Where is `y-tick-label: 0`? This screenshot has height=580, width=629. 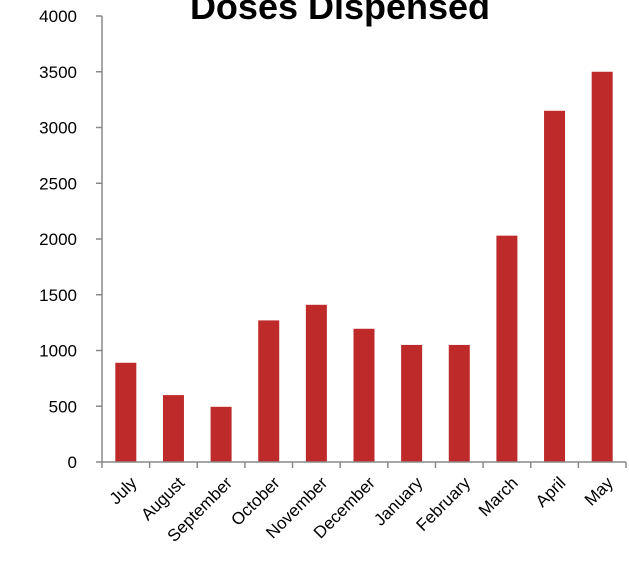 y-tick-label: 0 is located at coordinates (72, 462).